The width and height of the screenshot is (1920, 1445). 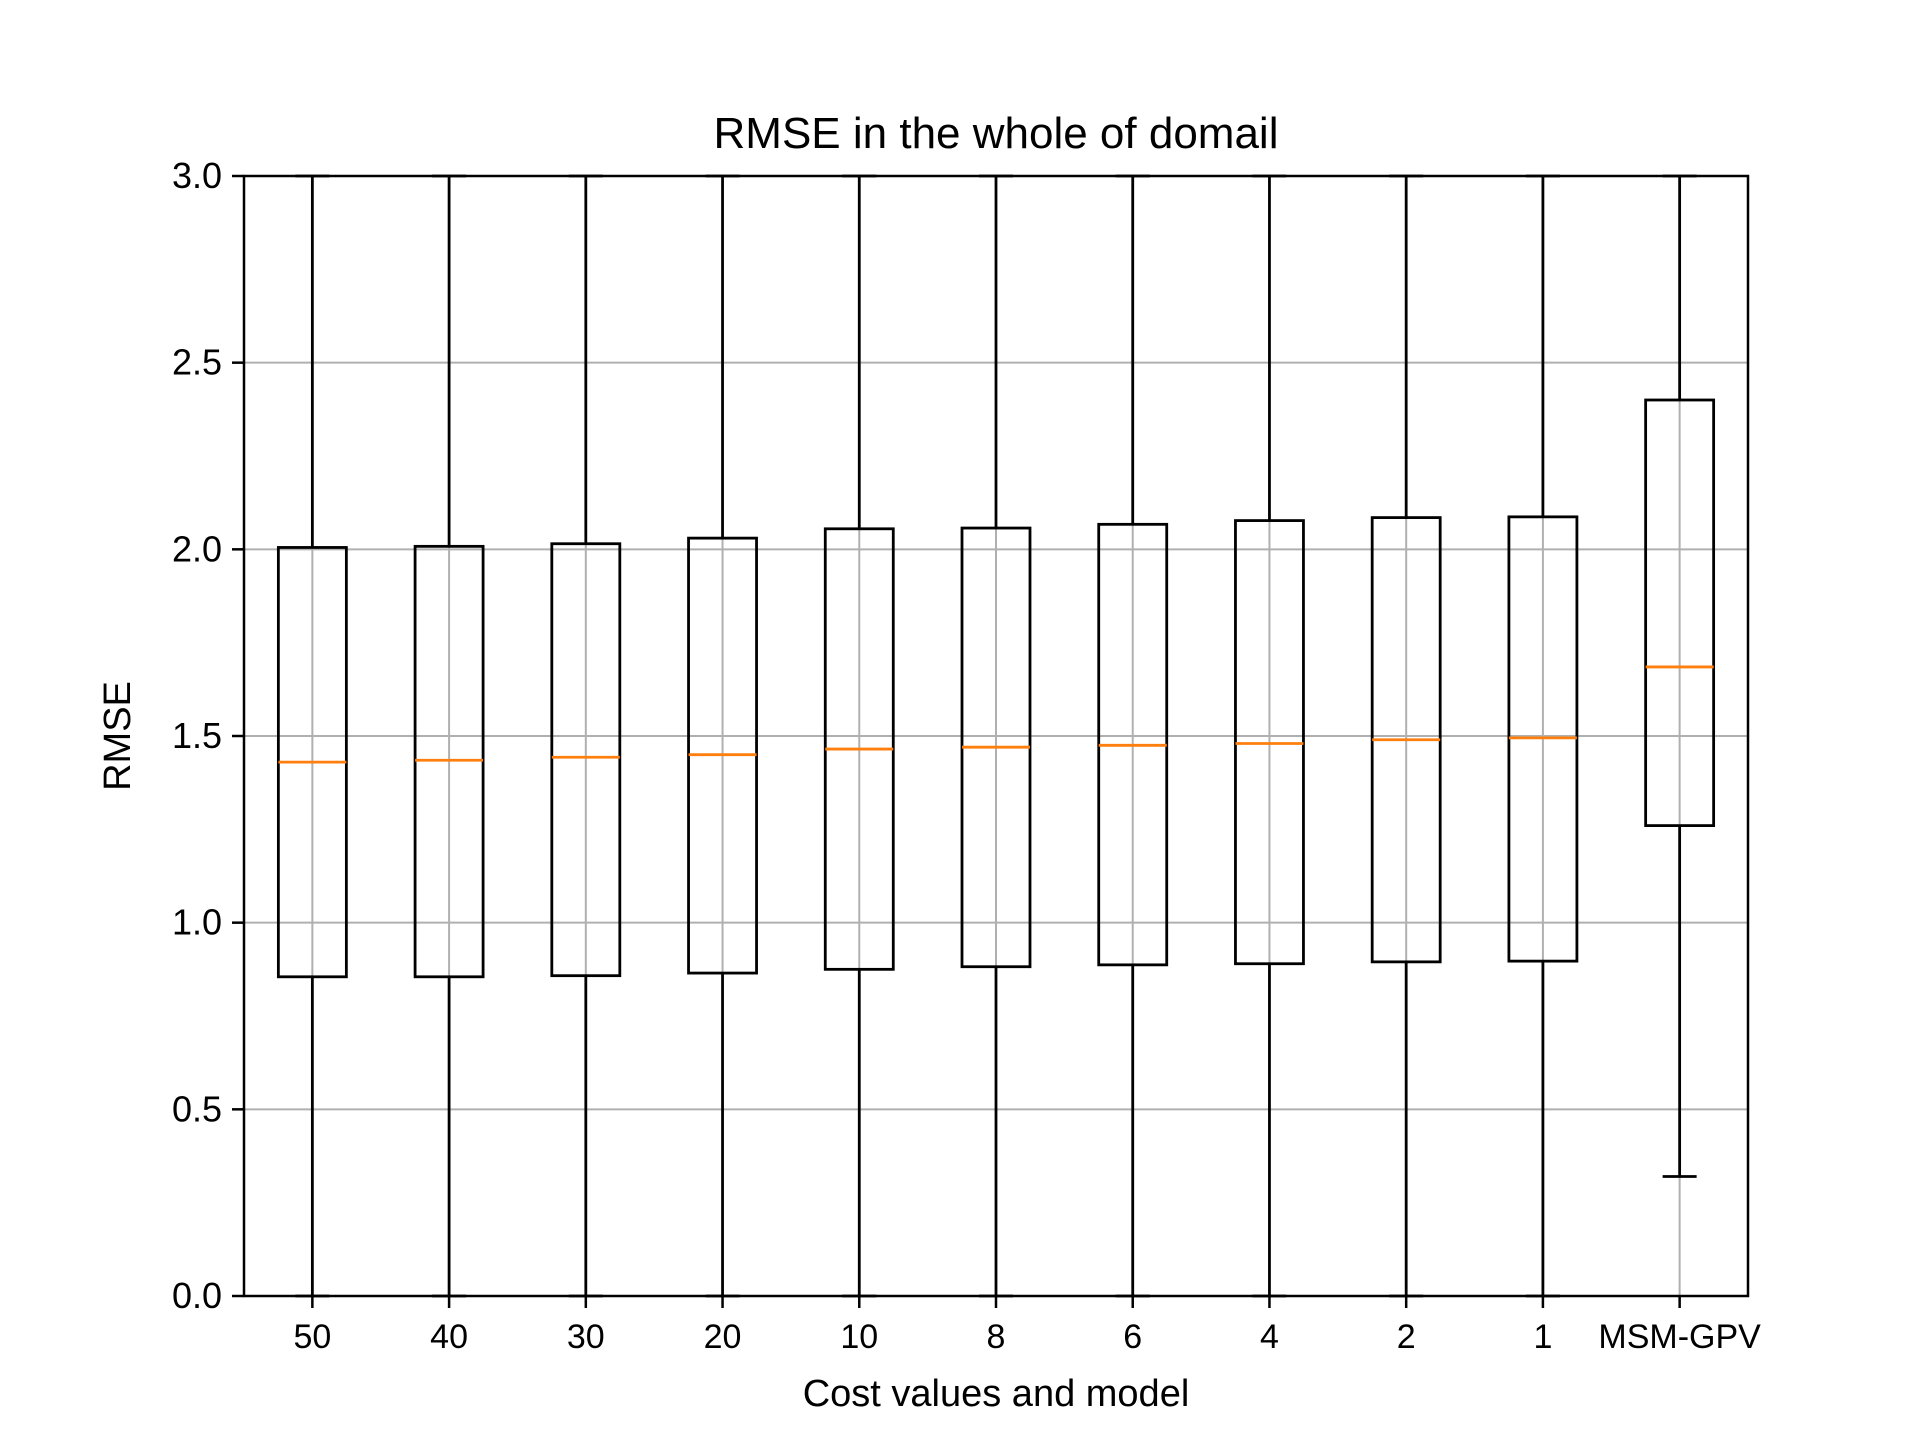 What do you see at coordinates (197, 362) in the screenshot?
I see `y-tick-label: 2.5` at bounding box center [197, 362].